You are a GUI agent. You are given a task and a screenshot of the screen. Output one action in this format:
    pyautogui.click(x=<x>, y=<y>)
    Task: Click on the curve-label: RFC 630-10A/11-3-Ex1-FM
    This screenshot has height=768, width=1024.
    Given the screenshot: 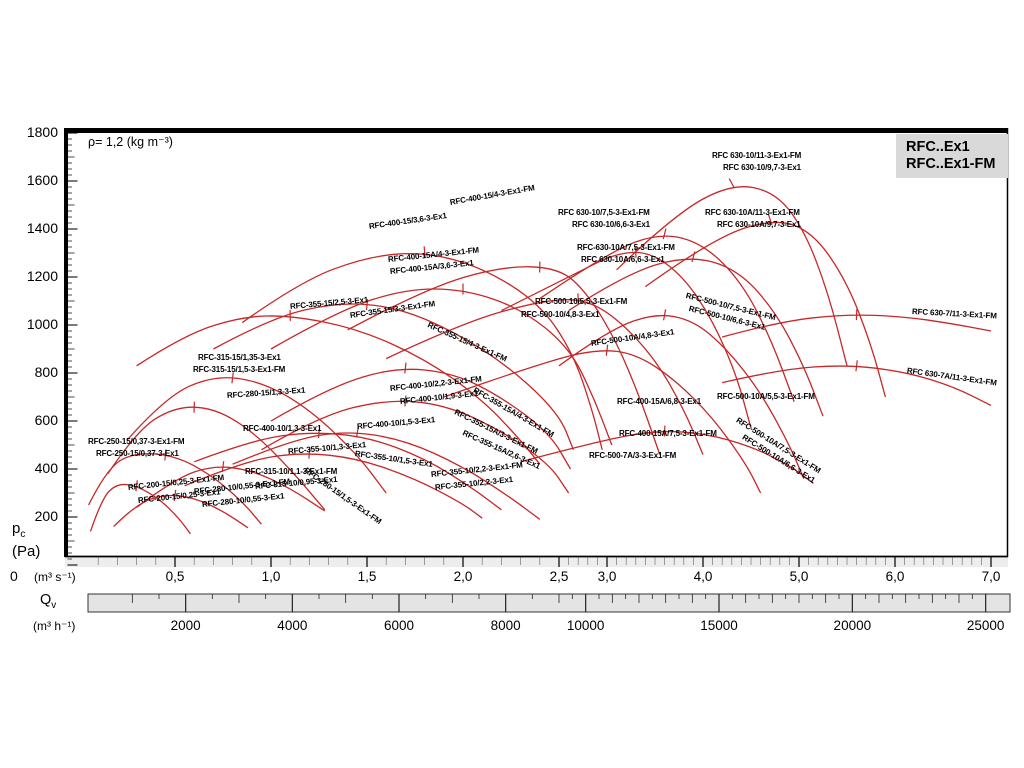 What is the action you would take?
    pyautogui.click(x=752, y=212)
    